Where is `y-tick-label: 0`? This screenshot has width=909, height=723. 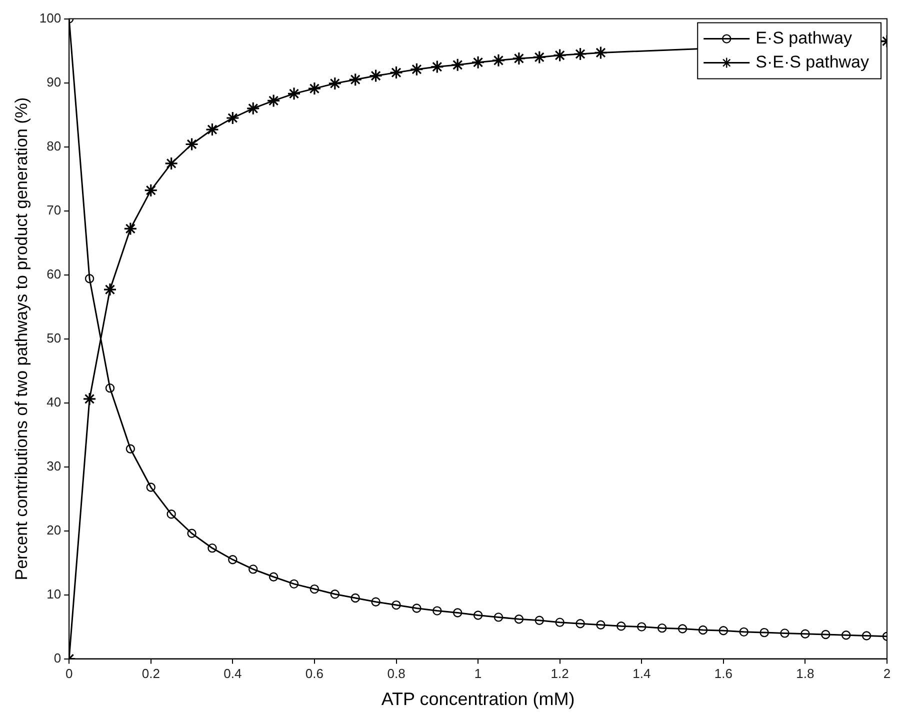
y-tick-label: 0 is located at coordinates (58, 658).